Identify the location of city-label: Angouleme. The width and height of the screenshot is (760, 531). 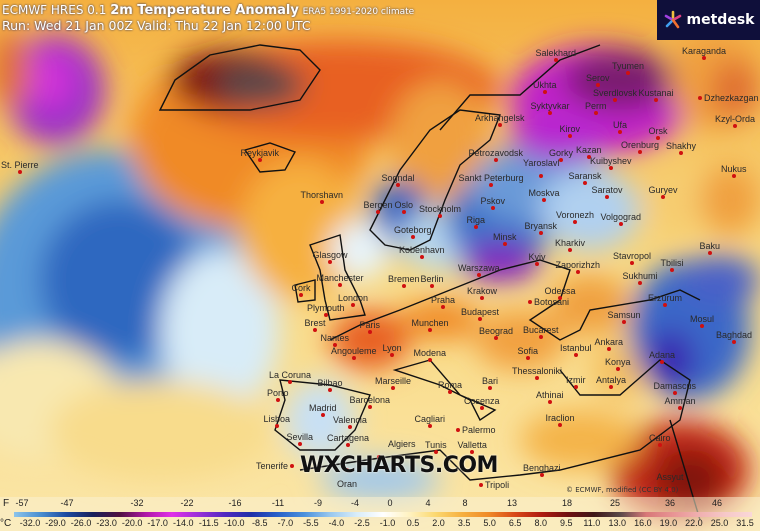
(354, 351).